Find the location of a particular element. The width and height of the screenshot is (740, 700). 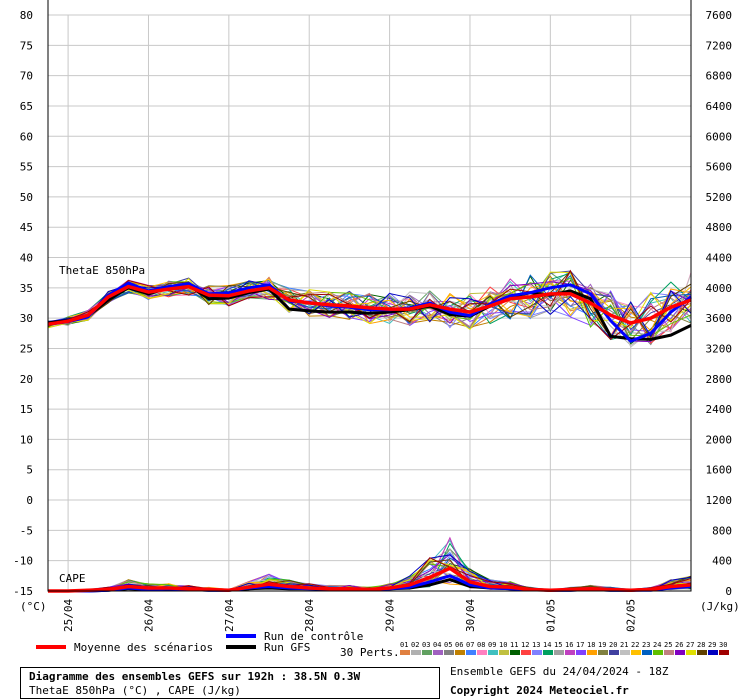

right-tick-label: 3600 is located at coordinates (719, 318).